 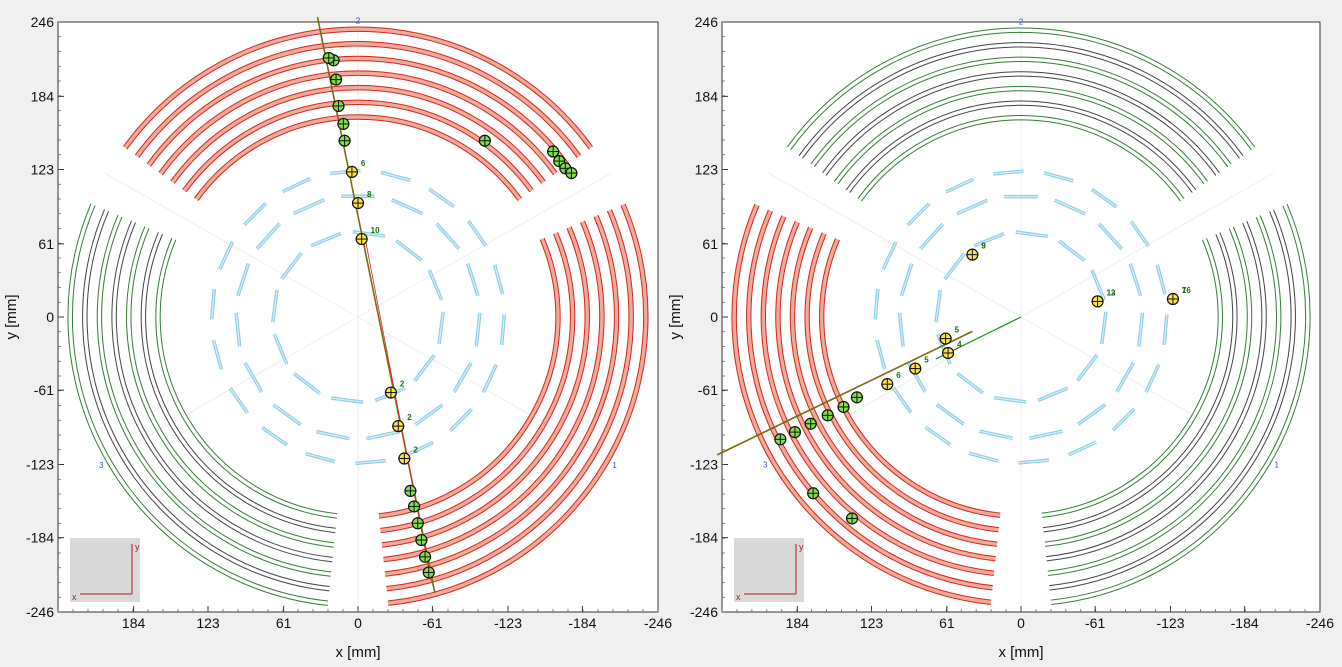 I want to click on x-axis-label: x [mm], so click(x=1021, y=652).